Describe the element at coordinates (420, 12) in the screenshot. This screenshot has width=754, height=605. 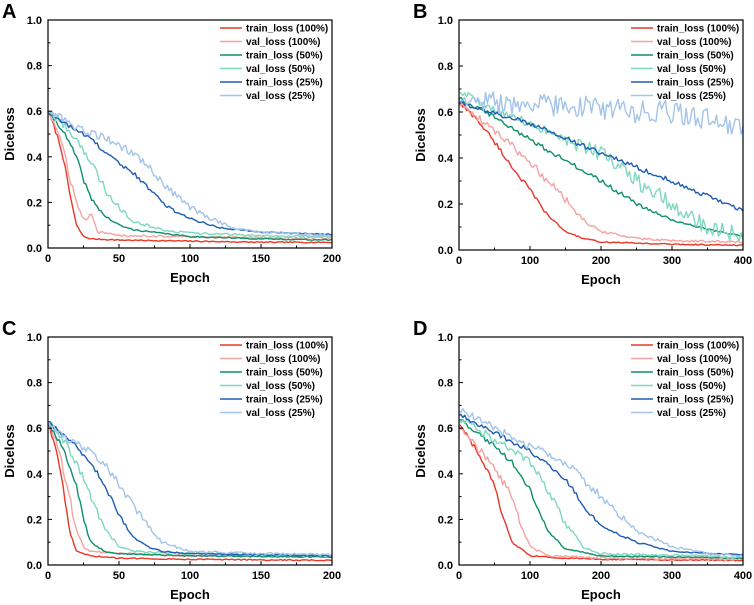
I see `panel-label: B` at that location.